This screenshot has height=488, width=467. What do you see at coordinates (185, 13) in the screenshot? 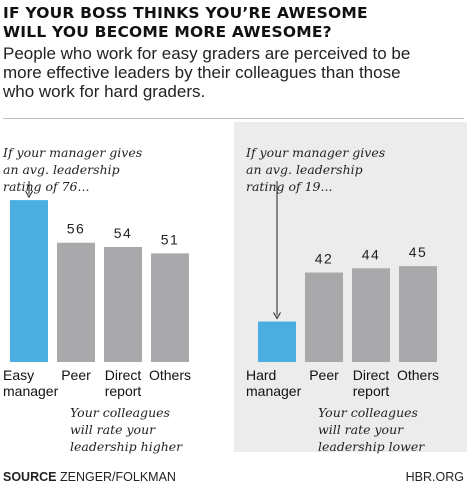
I see `title-line-1: IF YOUR BOSS THINKS YOU’RE AWESOME` at bounding box center [185, 13].